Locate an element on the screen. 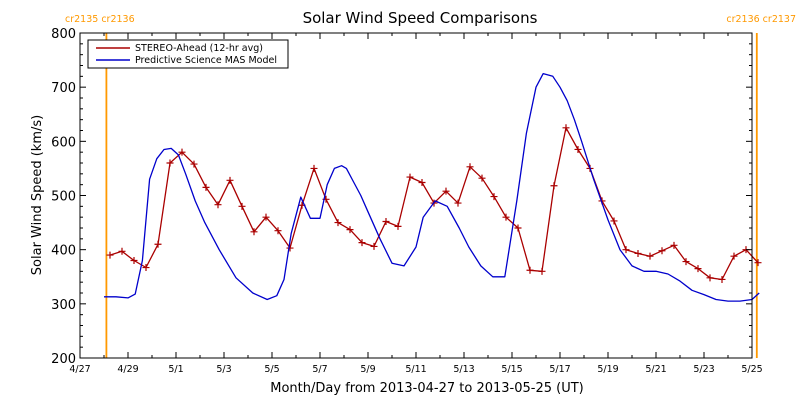 The width and height of the screenshot is (800, 400). y-tick-label: 200 is located at coordinates (63, 359).